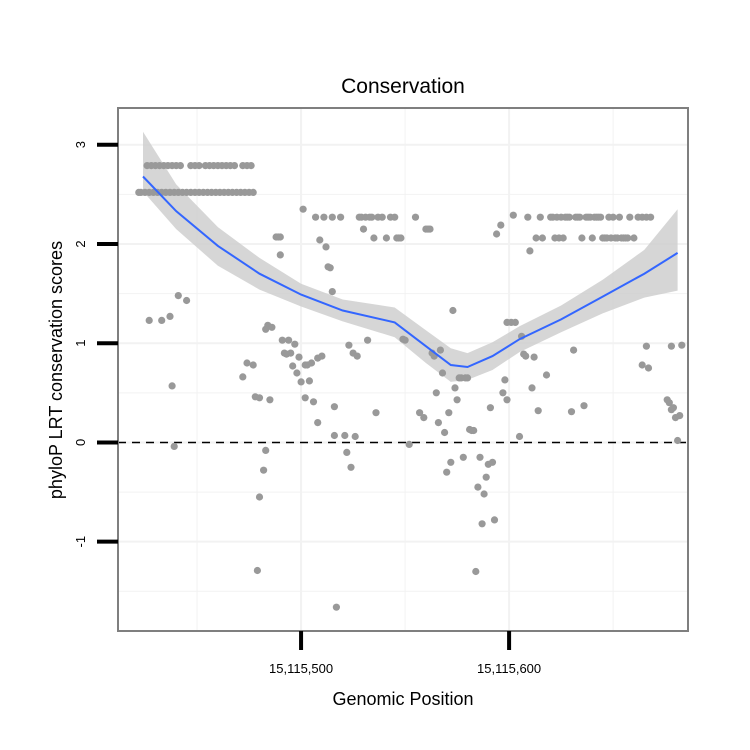  I want to click on y-tick-label: 0, so click(80, 442).